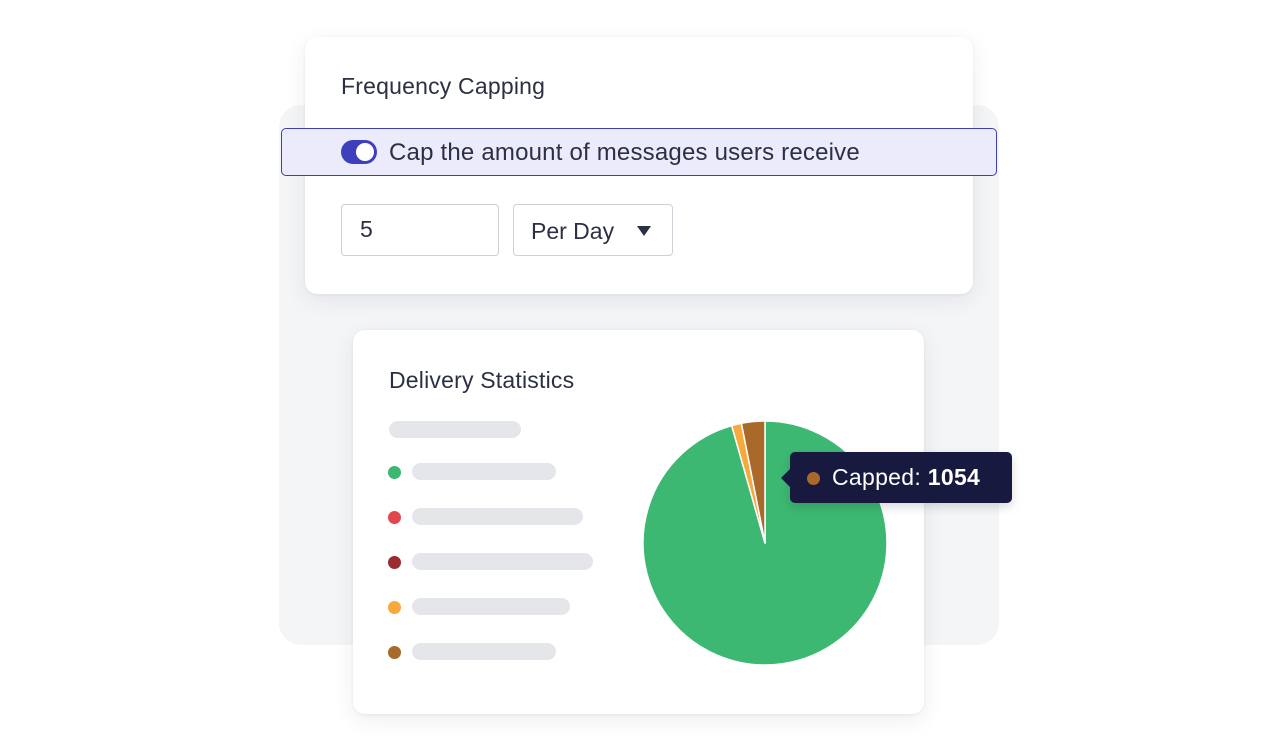 This screenshot has height=750, width=1278. Describe the element at coordinates (954, 477) in the screenshot. I see `tooltip-value: 1054` at that location.